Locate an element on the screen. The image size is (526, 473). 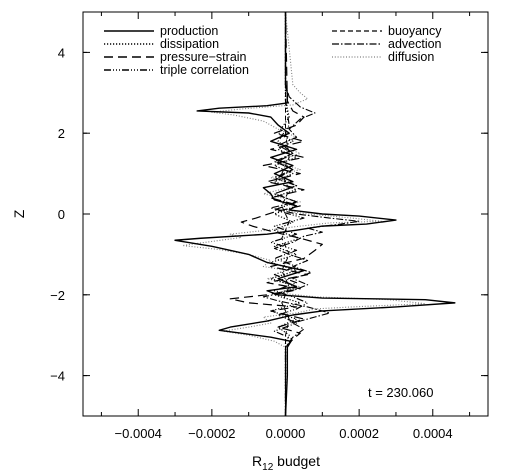
legend-label: production is located at coordinates (189, 31).